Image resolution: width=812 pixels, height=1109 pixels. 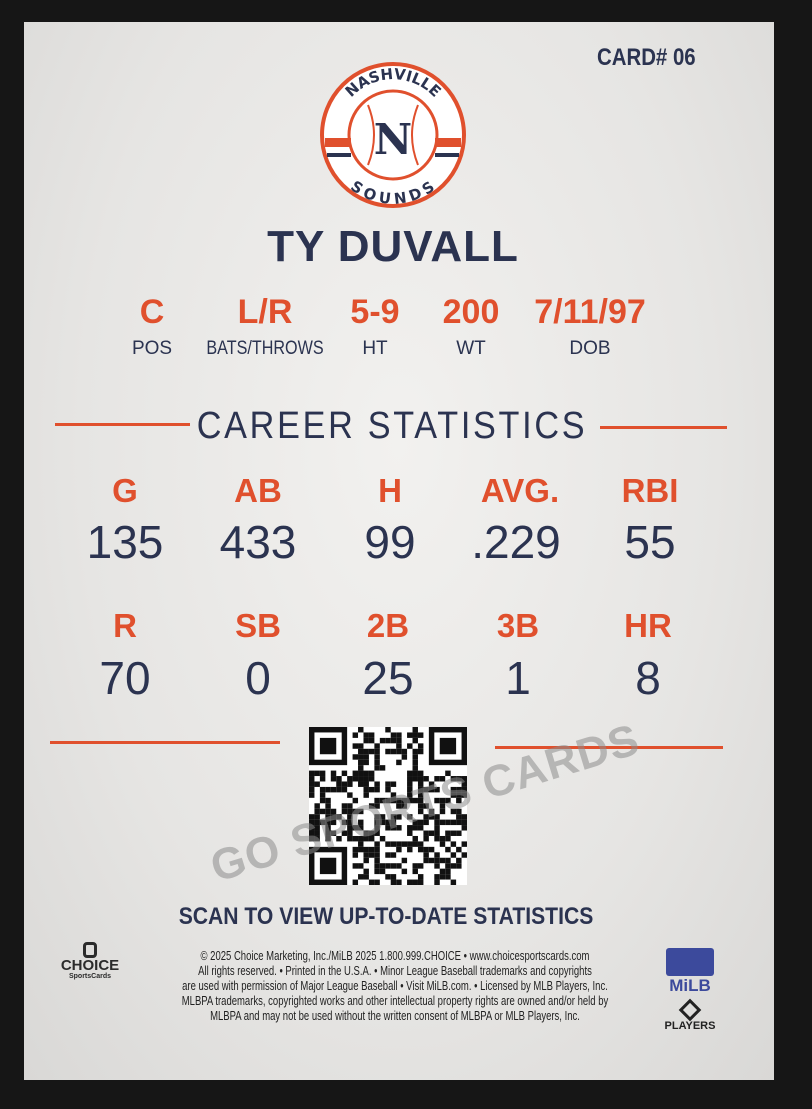 I want to click on bio-value: C, so click(x=152, y=312).